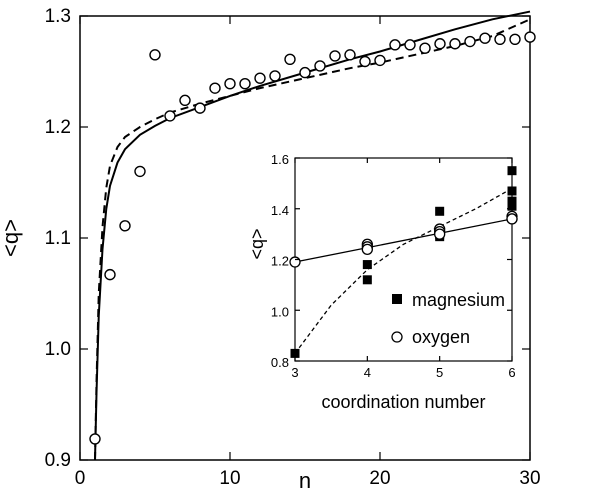  I want to click on inset-x-tick-label: 3, so click(294, 372).